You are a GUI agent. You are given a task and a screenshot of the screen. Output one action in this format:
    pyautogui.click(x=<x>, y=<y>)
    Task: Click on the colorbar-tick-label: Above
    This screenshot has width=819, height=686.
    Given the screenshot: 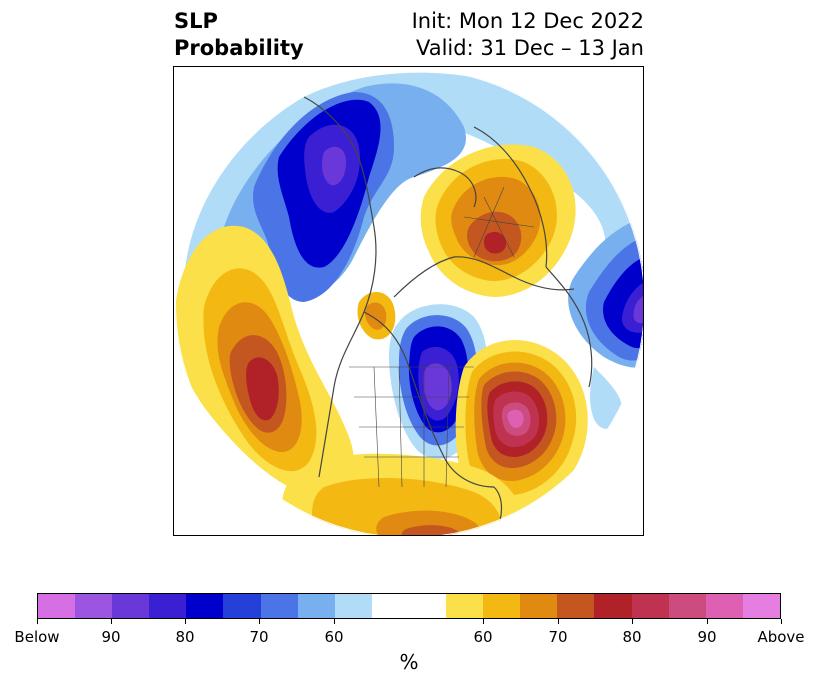 What is the action you would take?
    pyautogui.click(x=781, y=637)
    